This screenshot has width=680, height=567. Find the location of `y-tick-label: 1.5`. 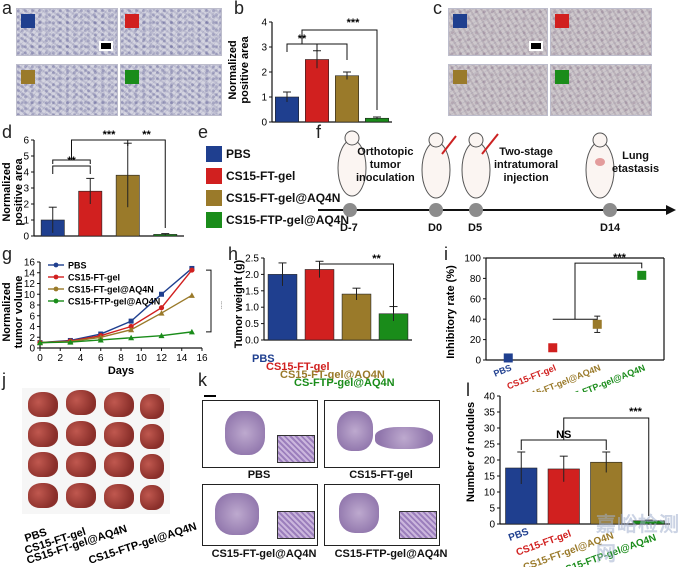

y-tick-label: 1.5 is located at coordinates (252, 291).